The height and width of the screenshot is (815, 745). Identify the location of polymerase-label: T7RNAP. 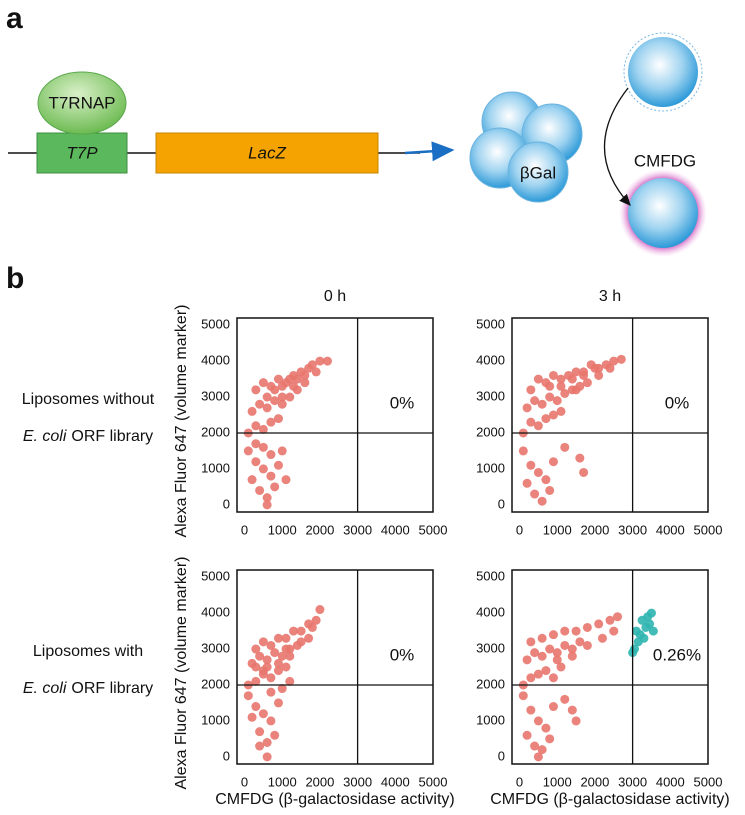
(81, 102).